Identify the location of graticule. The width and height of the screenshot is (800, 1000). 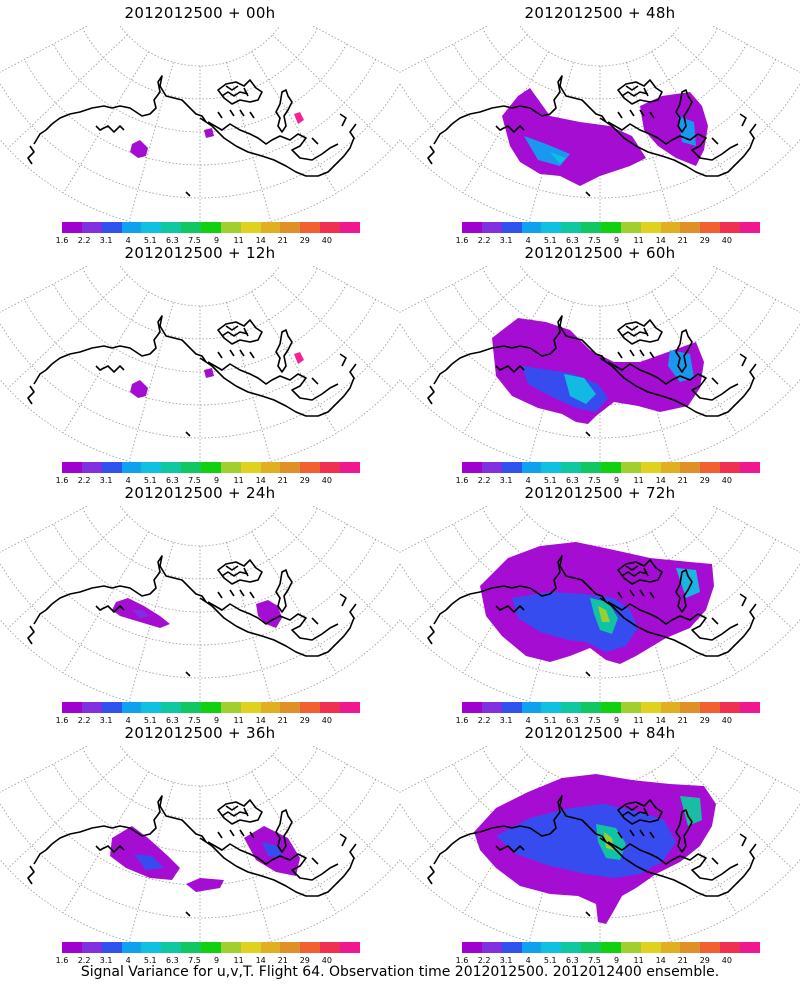
(200, 366).